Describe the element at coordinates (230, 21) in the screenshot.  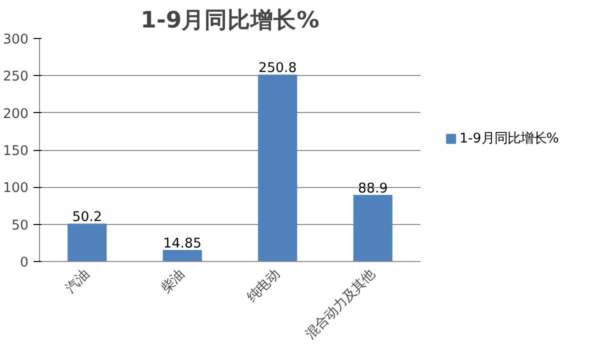
I see `chart-title: 1-9月同比增长%` at that location.